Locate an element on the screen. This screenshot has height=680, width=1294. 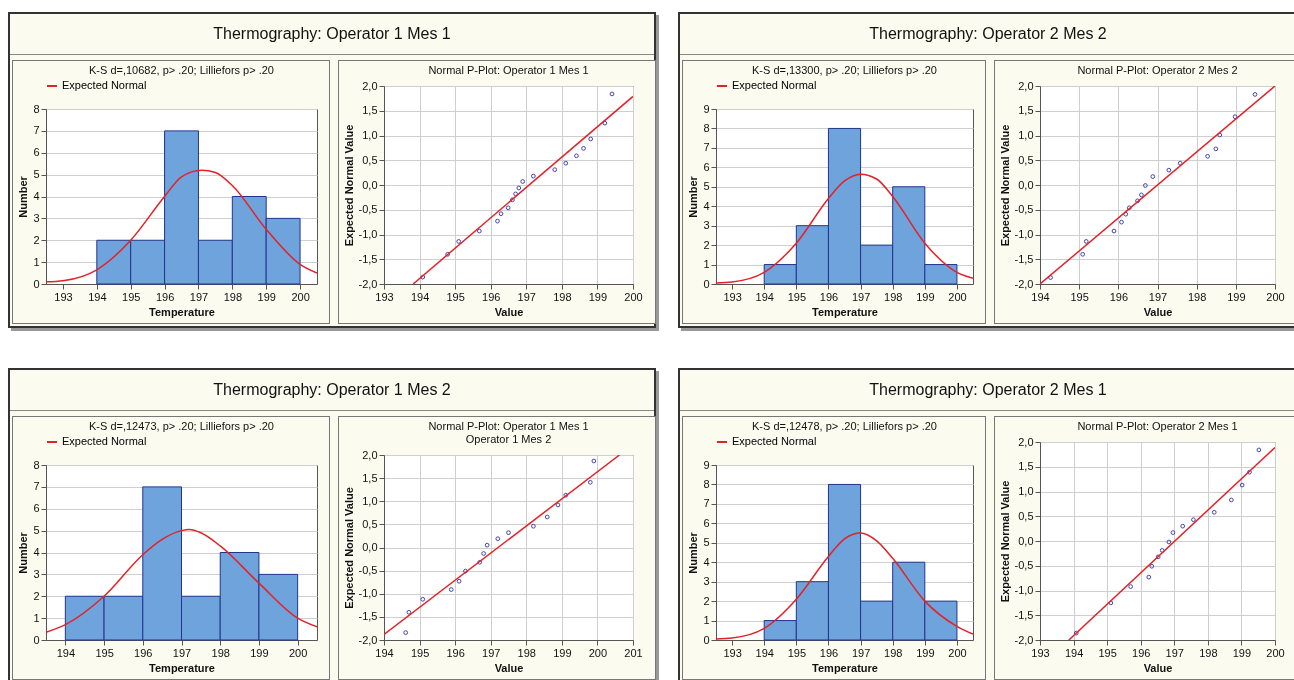
y-tick-label: 9 is located at coordinates (706, 108).